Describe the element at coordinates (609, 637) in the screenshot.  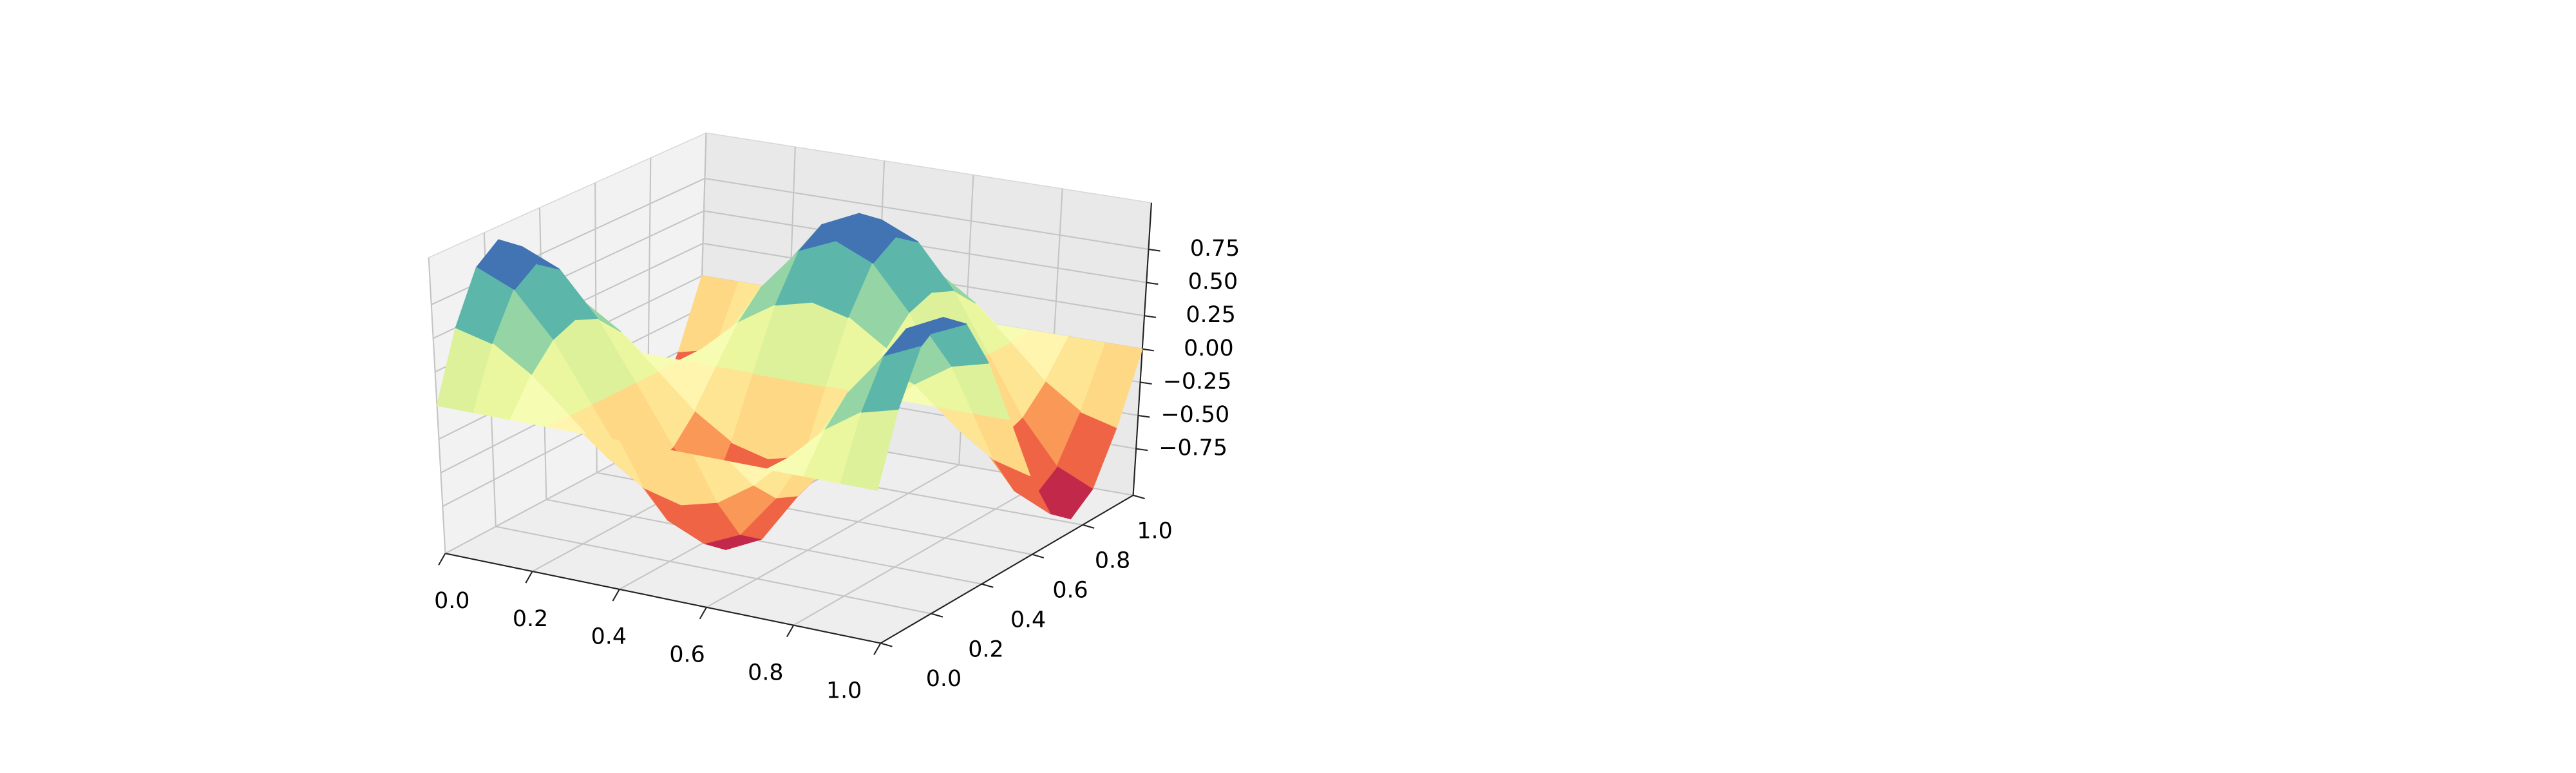
I see `x-tick-label: 0.4` at that location.